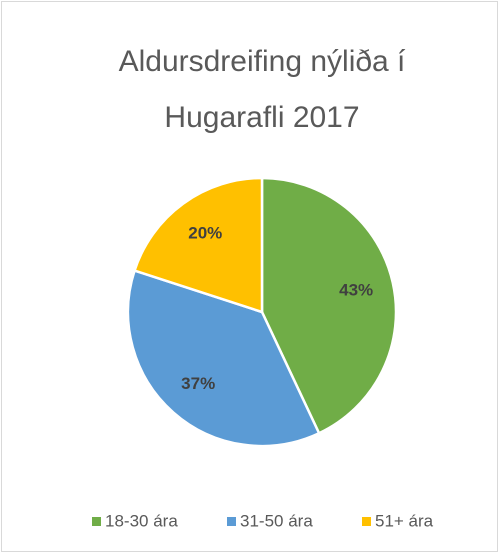  What do you see at coordinates (276, 520) in the screenshot?
I see `legend-label: 31-50 ára` at bounding box center [276, 520].